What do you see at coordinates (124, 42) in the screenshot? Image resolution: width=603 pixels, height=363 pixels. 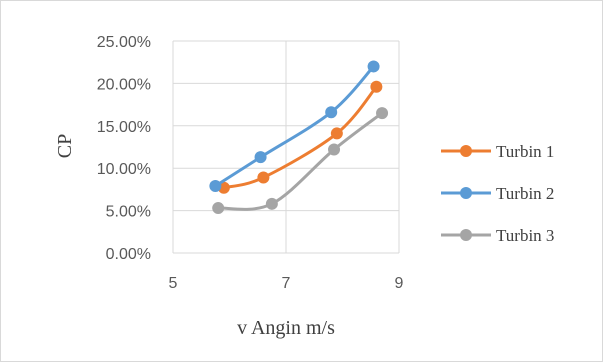 I see `y-tick-label: 25.00%` at bounding box center [124, 42].